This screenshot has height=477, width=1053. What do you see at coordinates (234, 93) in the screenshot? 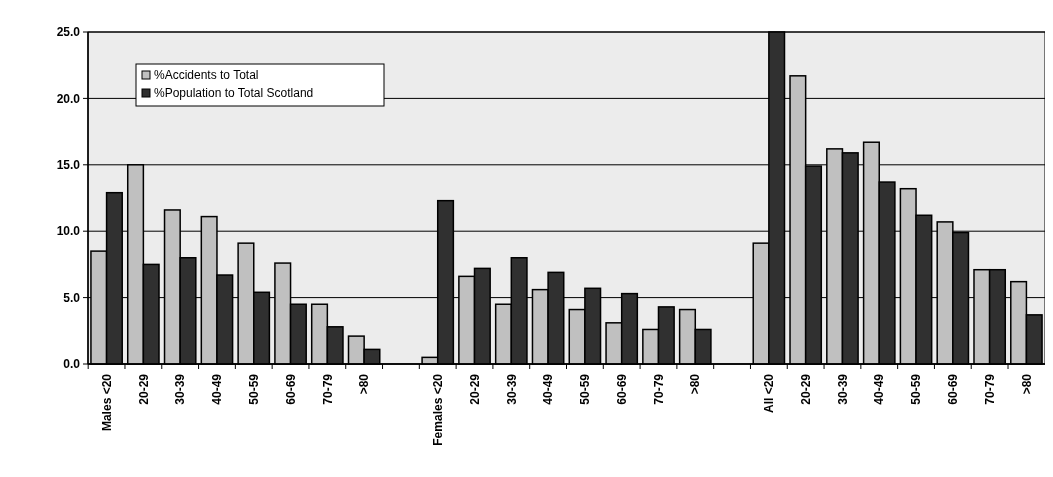
I see `legend-label: %Population to Total Scotland` at bounding box center [234, 93].